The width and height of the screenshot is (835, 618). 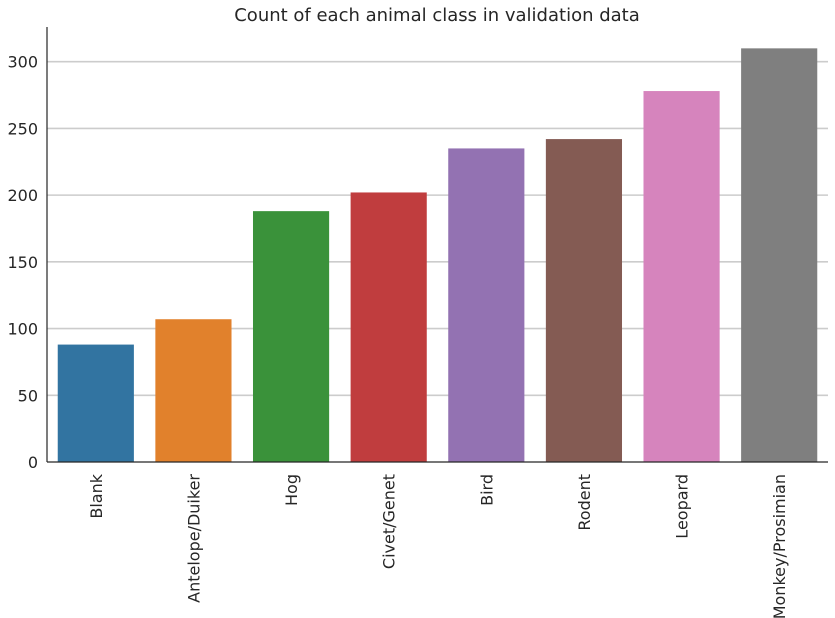 I want to click on y-axis-ticks: 0 50 100 150 200 250 300, so click(x=22, y=262).